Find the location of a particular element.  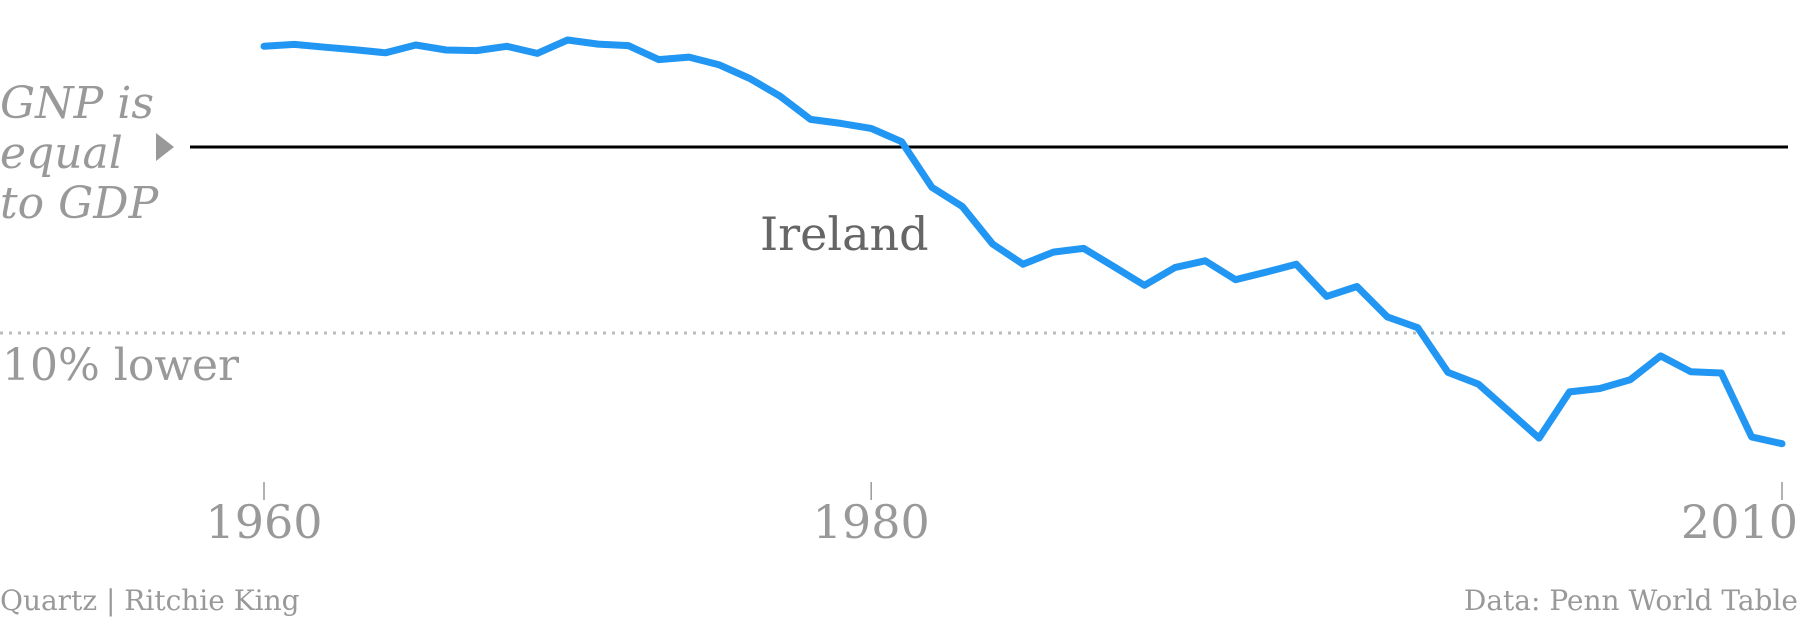

series-label-ireland: Ireland is located at coordinates (844, 234).